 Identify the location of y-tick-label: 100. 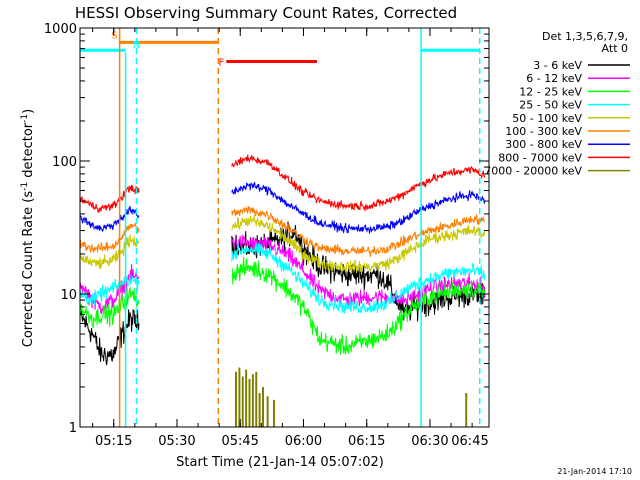
(64, 162).